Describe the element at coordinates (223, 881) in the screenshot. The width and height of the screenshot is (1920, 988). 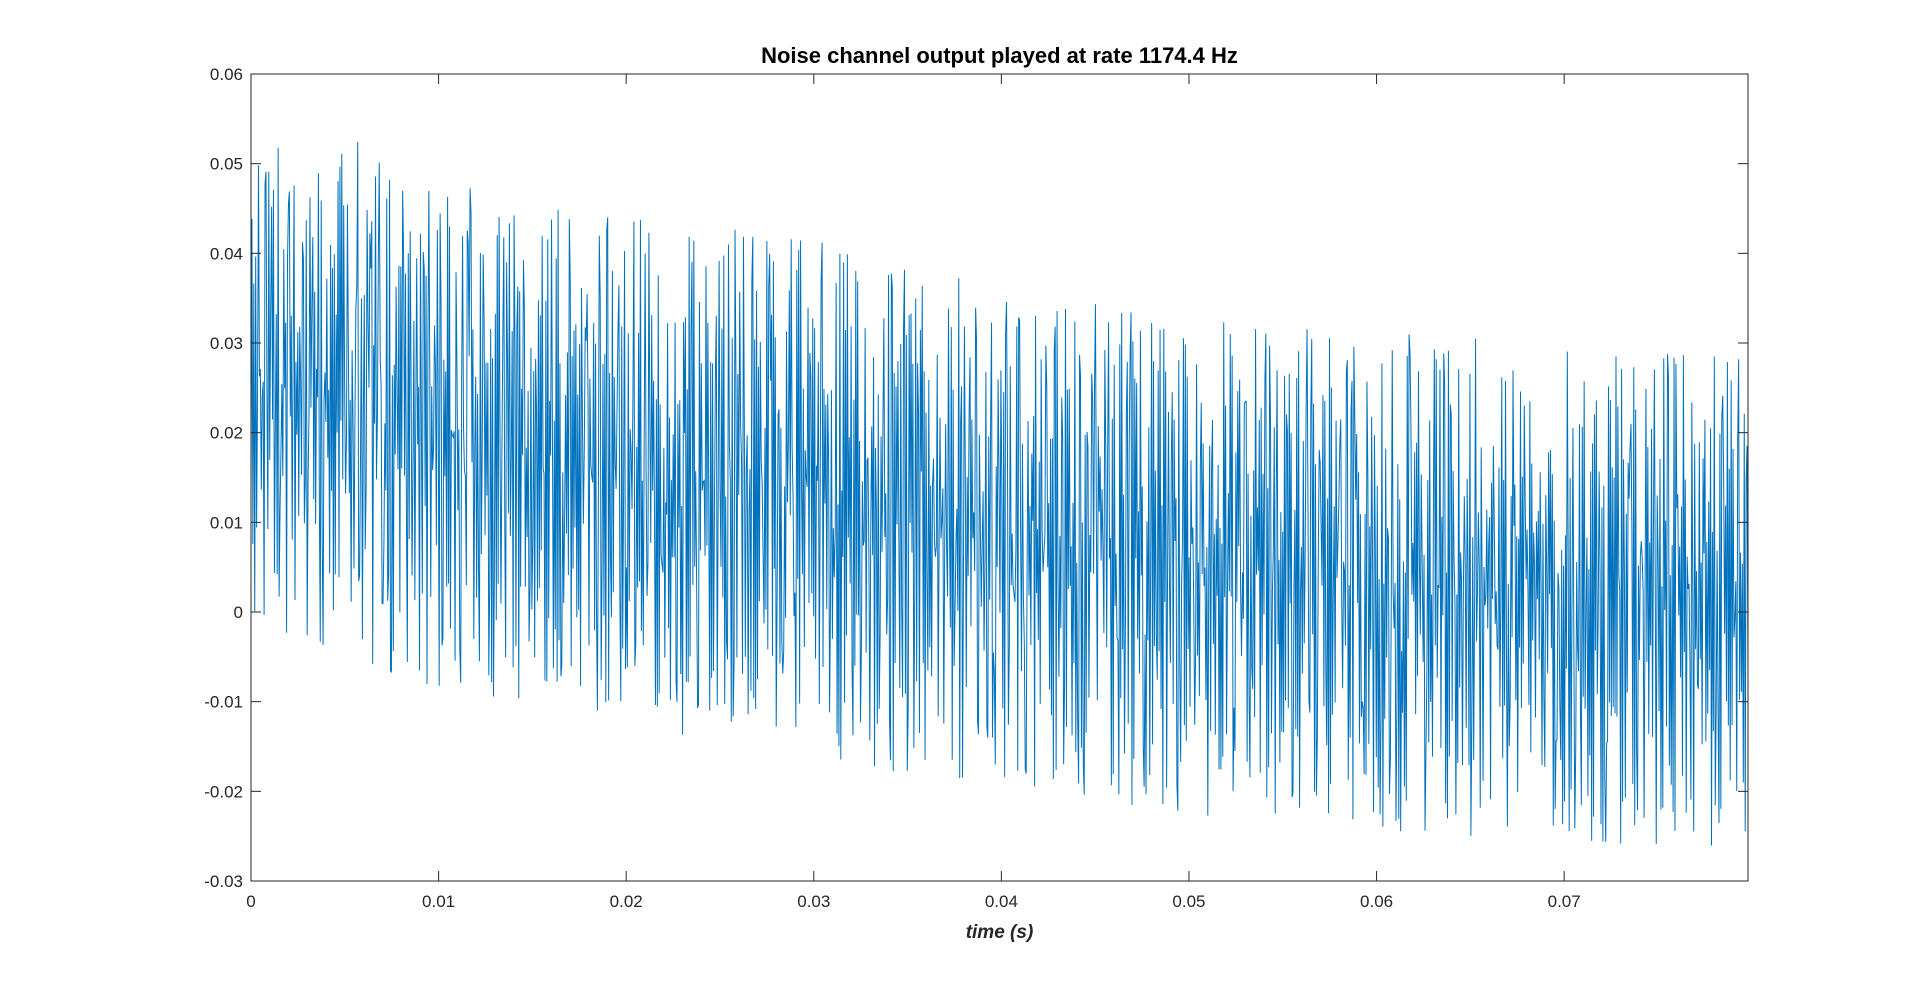
I see `y-tick-label: -0.03` at that location.